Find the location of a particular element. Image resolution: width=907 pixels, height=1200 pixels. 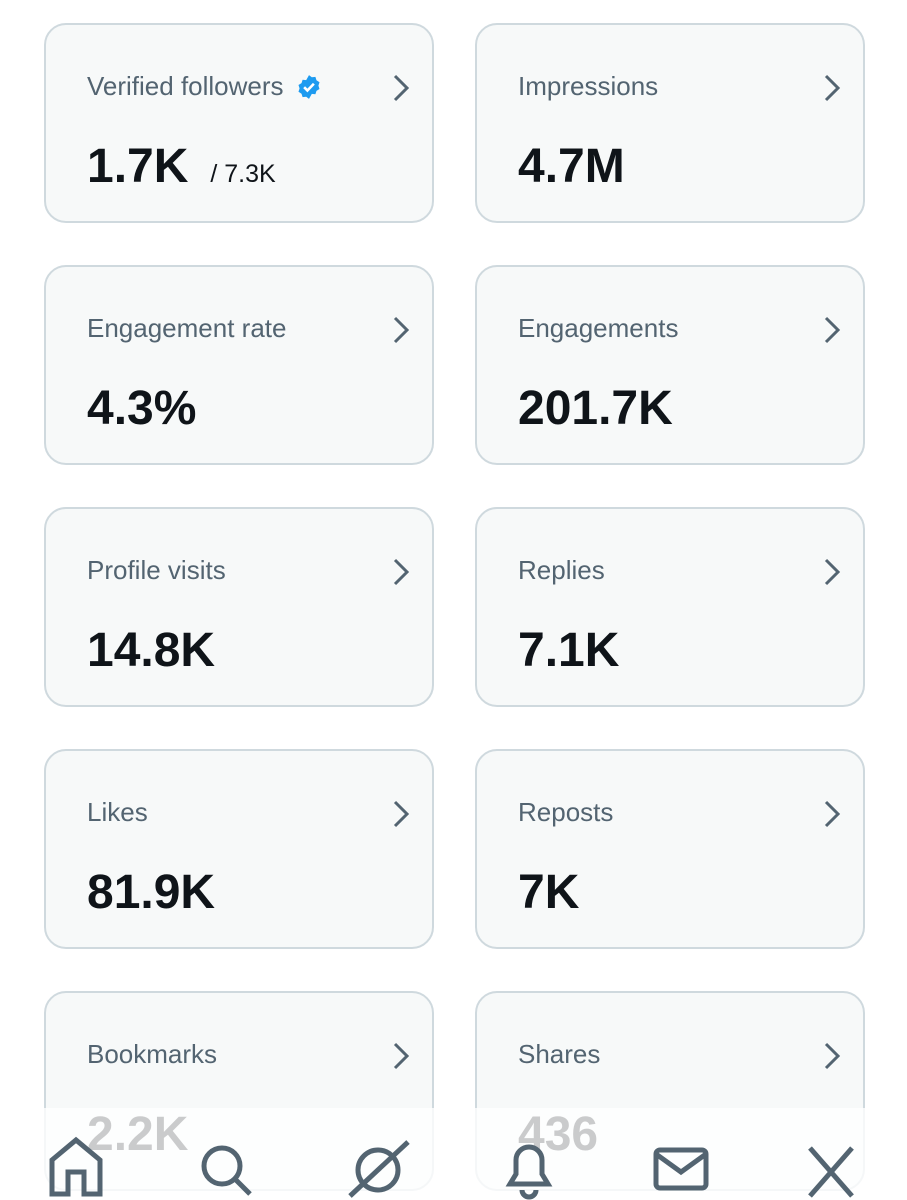

card-value: 201.7K is located at coordinates (595, 408).